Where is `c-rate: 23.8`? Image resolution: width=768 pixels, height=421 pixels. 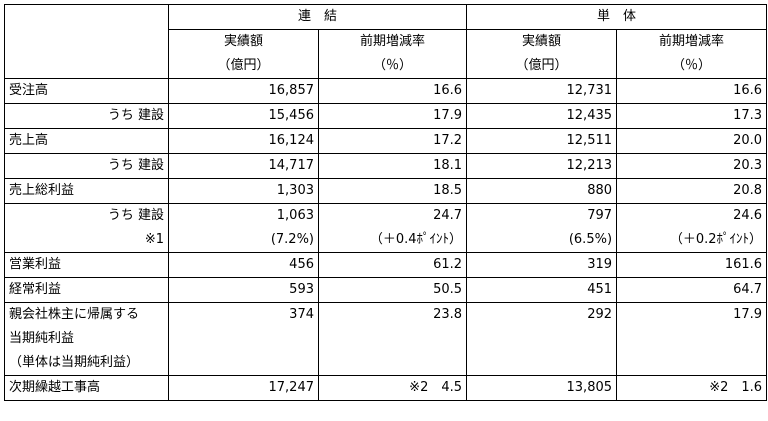 c-rate: 23.8 is located at coordinates (392, 339).